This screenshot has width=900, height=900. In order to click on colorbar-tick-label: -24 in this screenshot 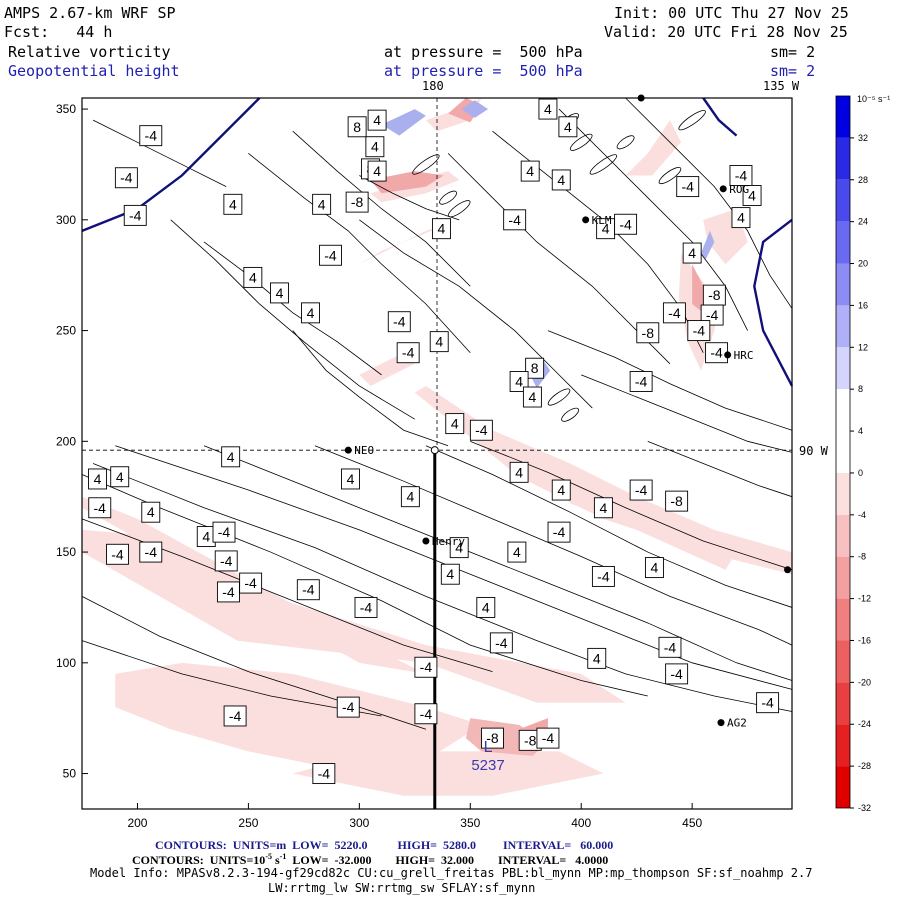, I will do `click(864, 724)`.